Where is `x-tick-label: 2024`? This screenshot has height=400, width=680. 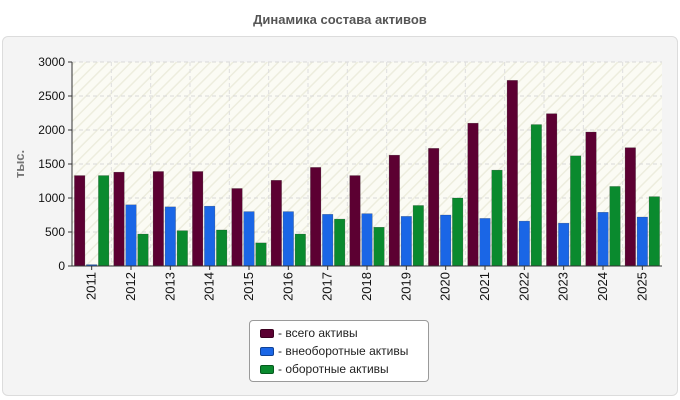 x-tick-label: 2024 is located at coordinates (602, 286).